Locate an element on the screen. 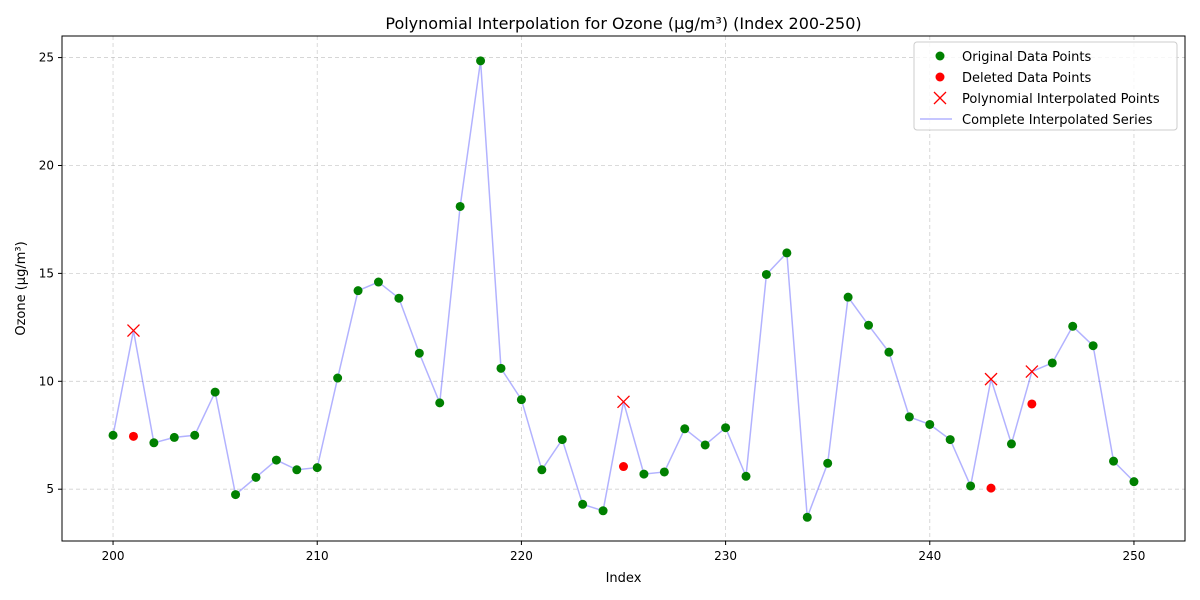  y-tick-label: 25 is located at coordinates (46, 58).